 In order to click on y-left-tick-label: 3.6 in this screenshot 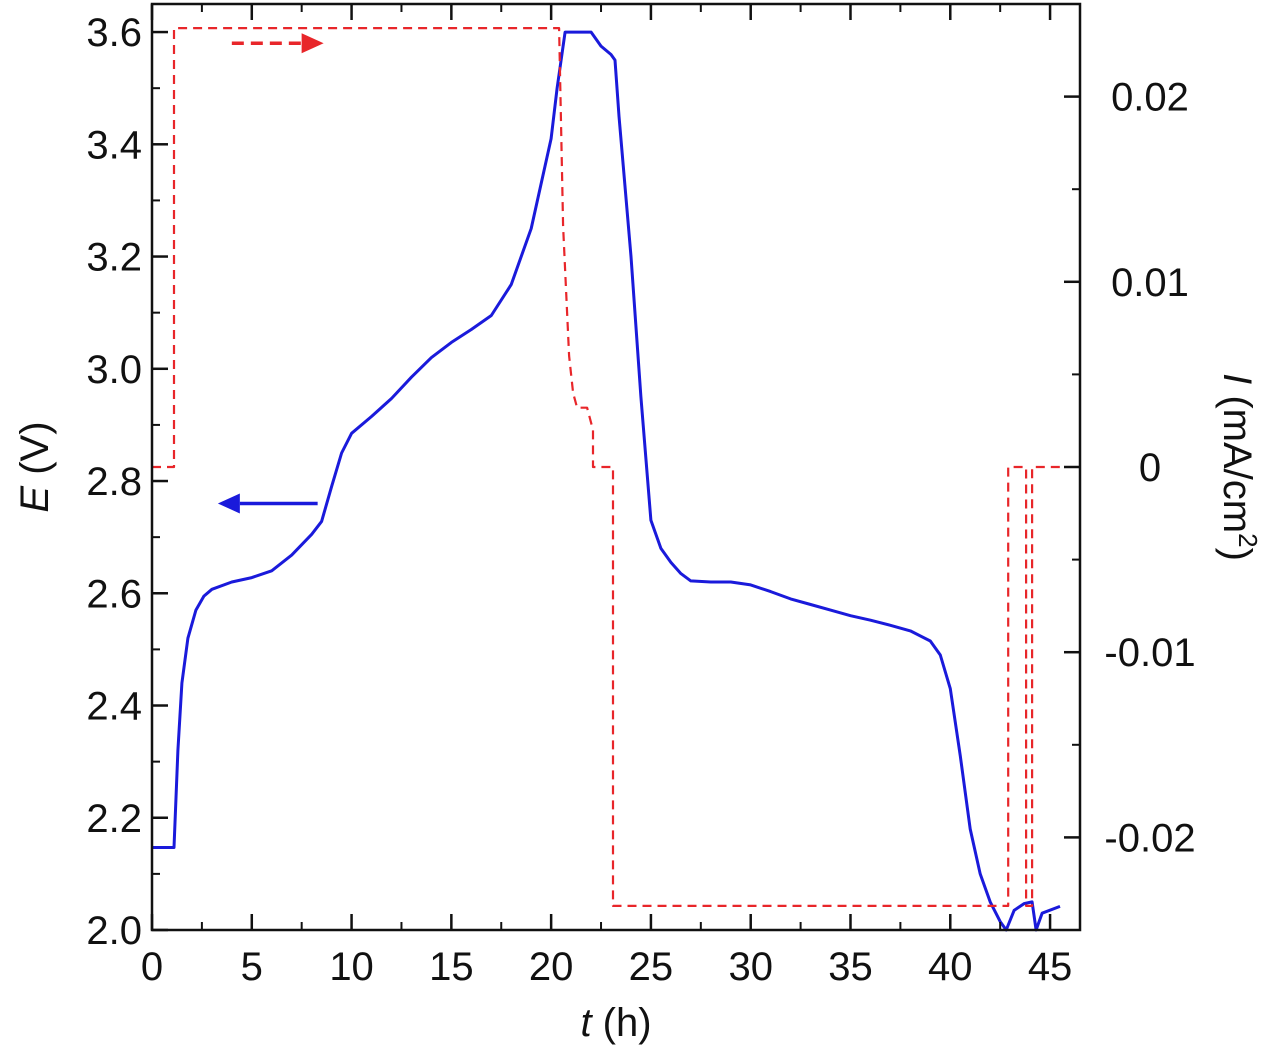, I will do `click(114, 33)`.